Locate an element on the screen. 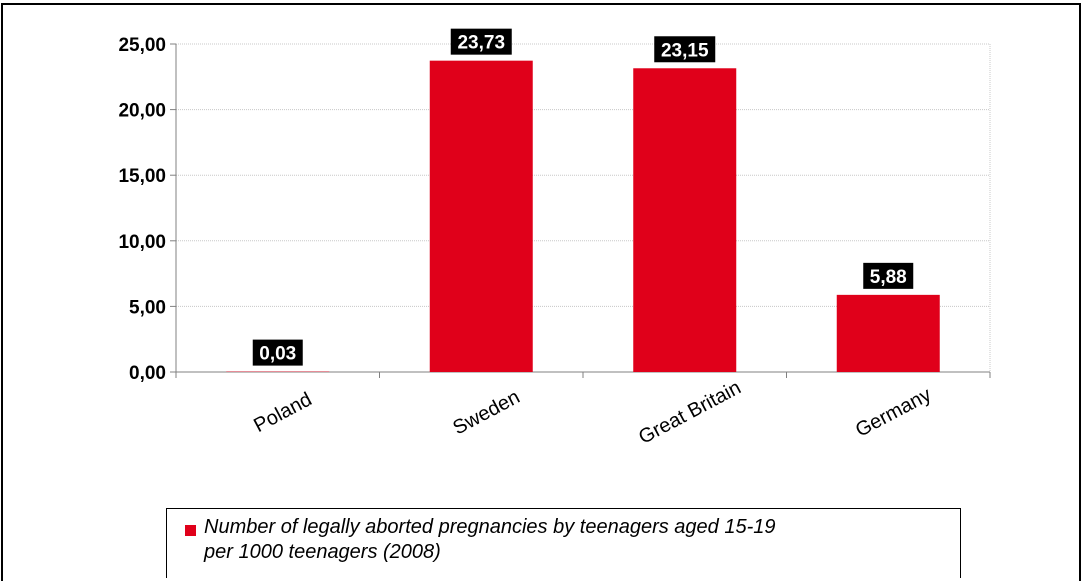  bar-sweden is located at coordinates (481, 216).